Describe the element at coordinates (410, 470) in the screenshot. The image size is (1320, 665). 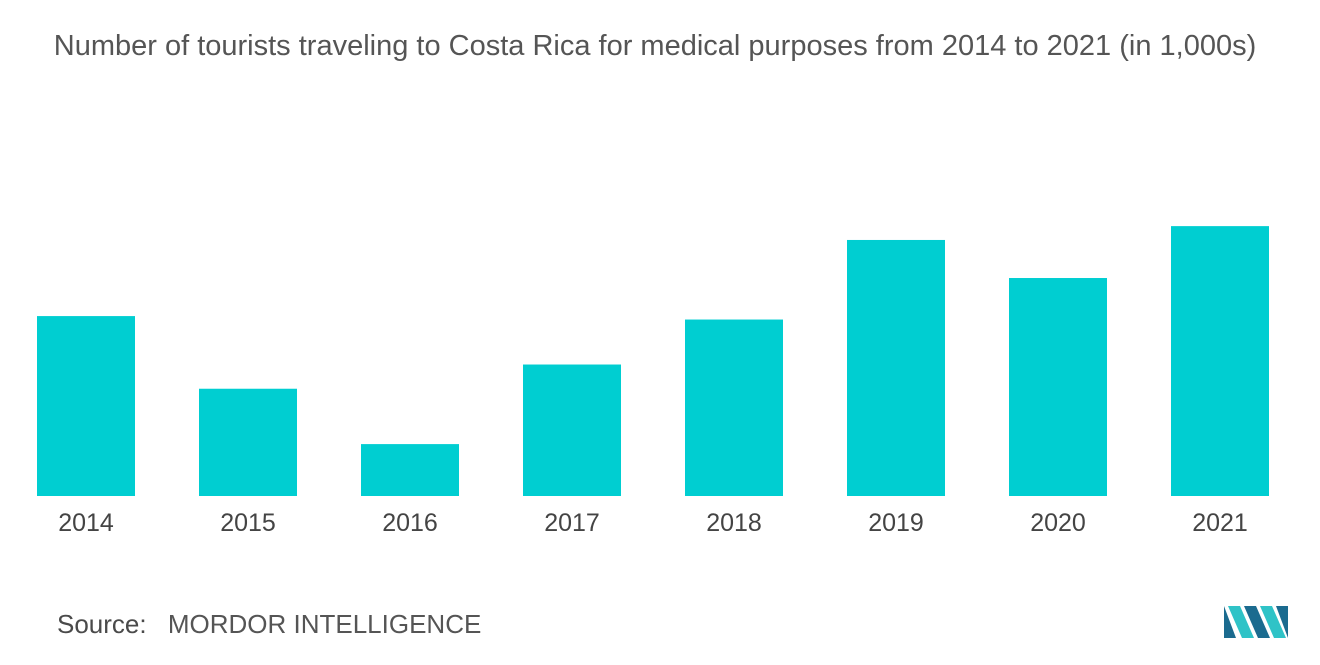
I see `bar-2016` at that location.